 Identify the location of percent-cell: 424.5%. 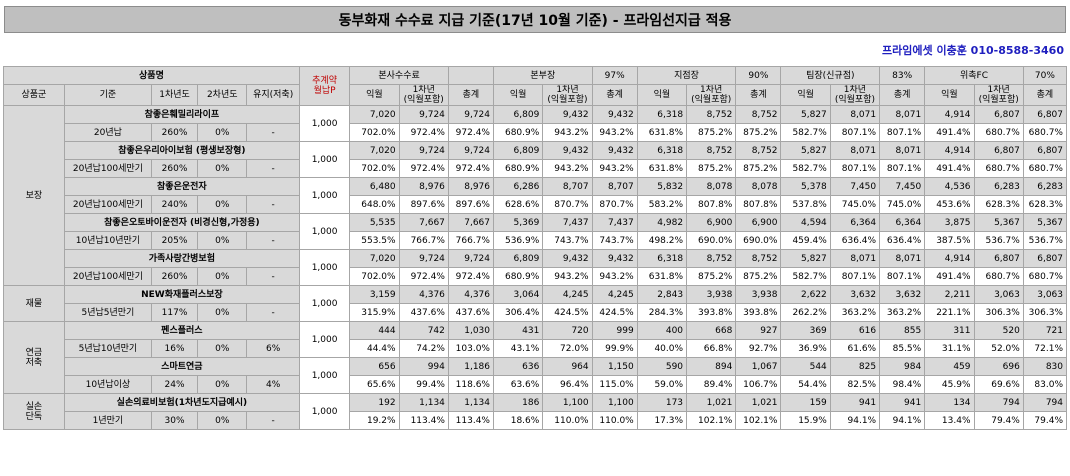
(614, 312).